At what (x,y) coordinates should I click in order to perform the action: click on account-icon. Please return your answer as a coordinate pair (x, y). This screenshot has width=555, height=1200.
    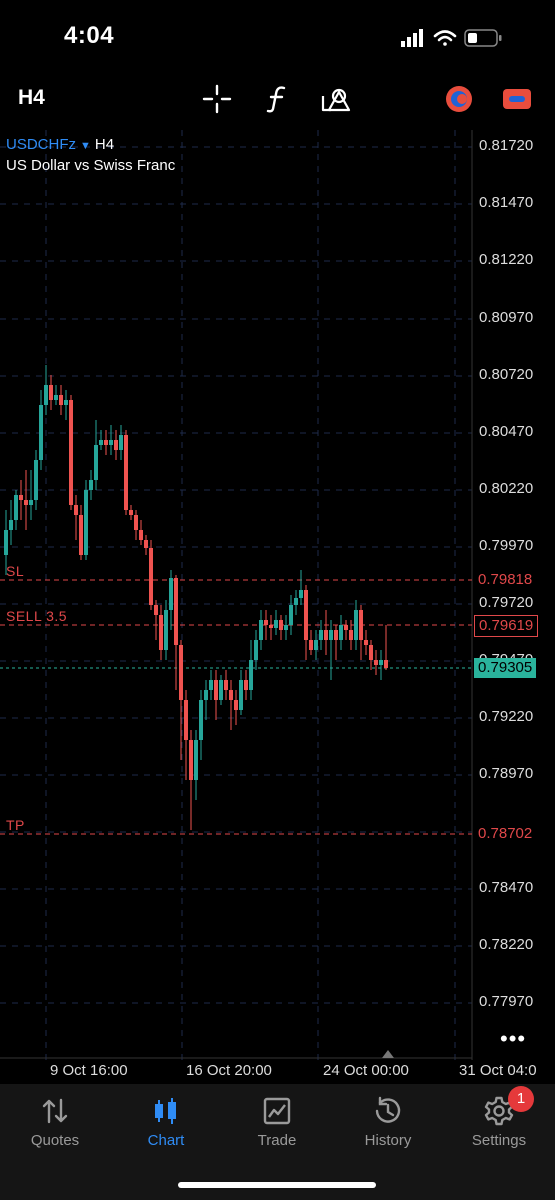
    Looking at the image, I should click on (459, 99).